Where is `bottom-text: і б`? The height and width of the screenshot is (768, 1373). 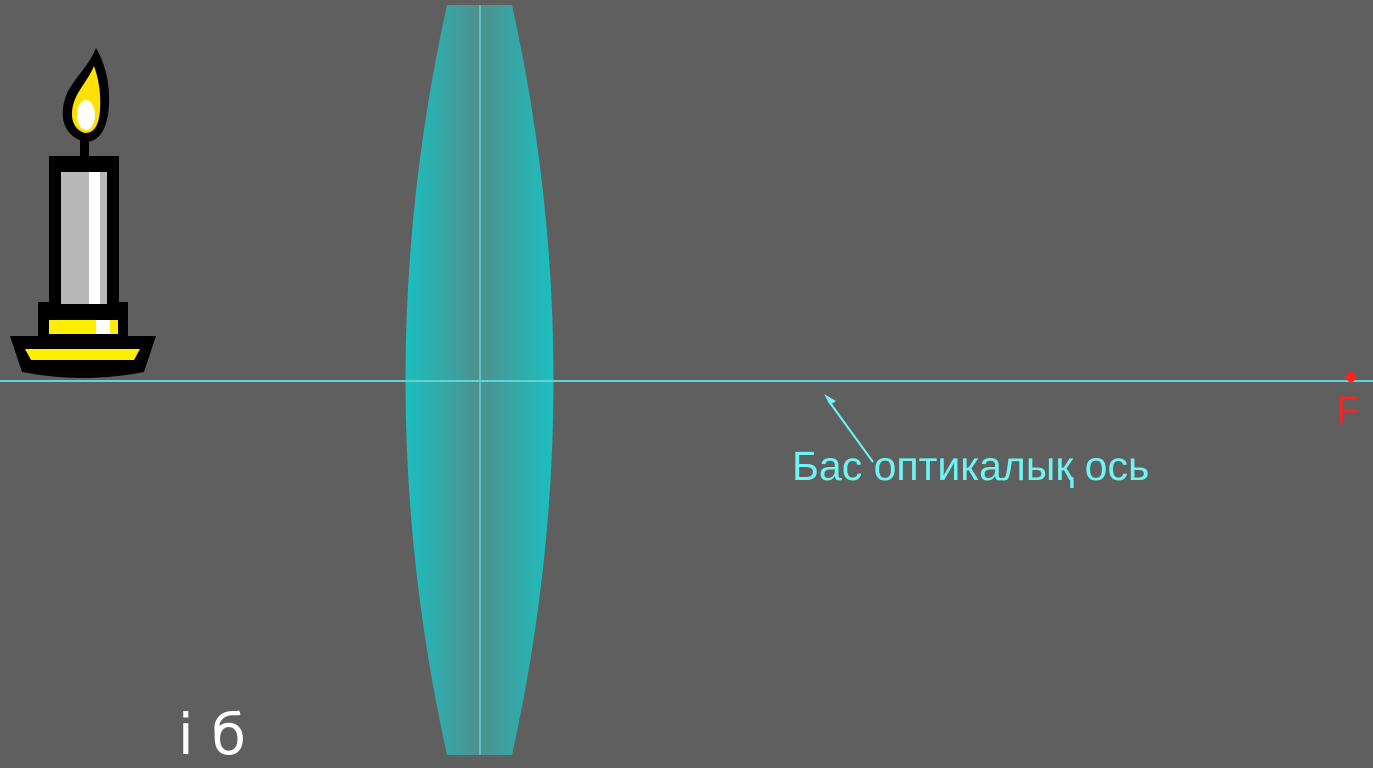 bottom-text: і б is located at coordinates (212, 735).